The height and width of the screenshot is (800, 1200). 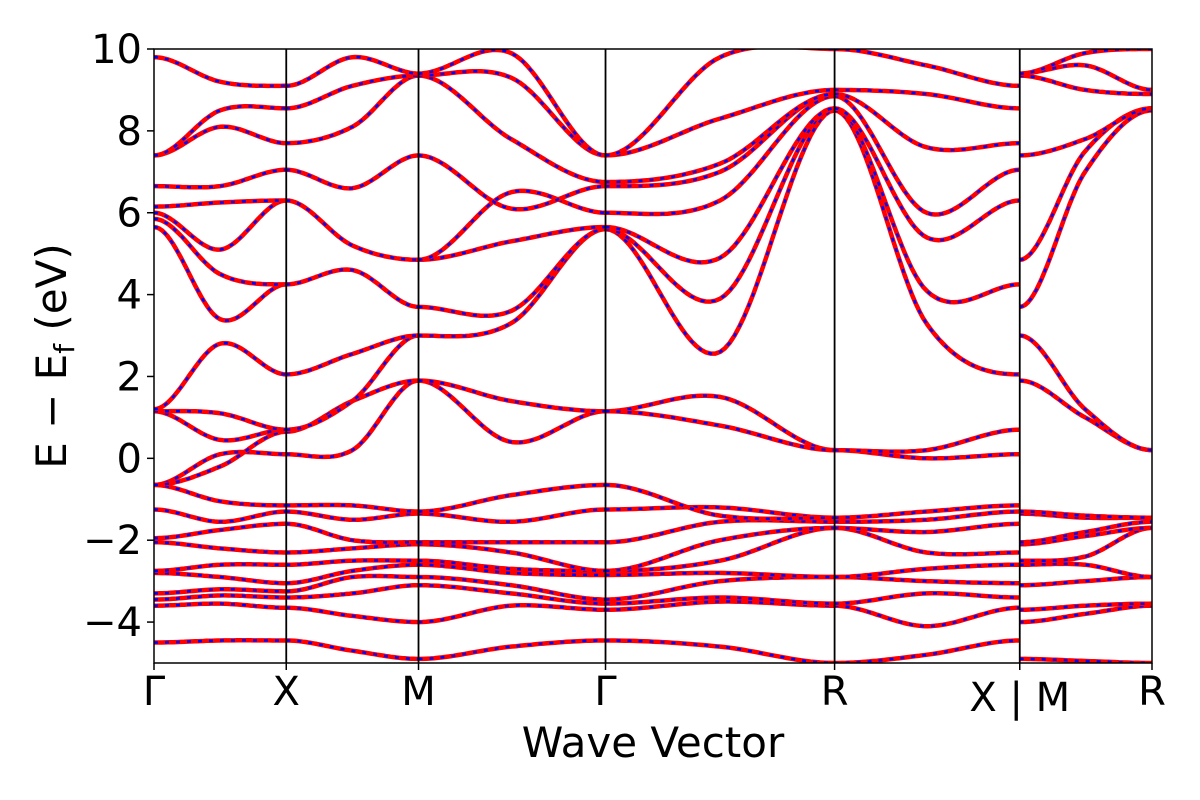 I want to click on band-segment-Γ-R, so click(x=720, y=356).